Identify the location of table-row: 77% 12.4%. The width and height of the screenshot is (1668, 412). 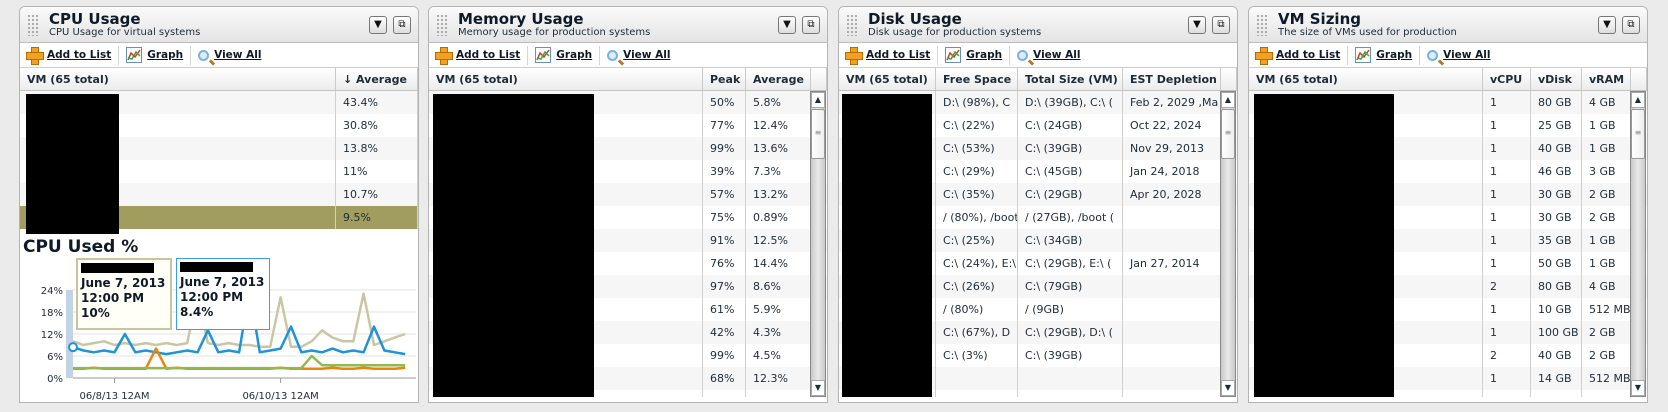
(628, 125).